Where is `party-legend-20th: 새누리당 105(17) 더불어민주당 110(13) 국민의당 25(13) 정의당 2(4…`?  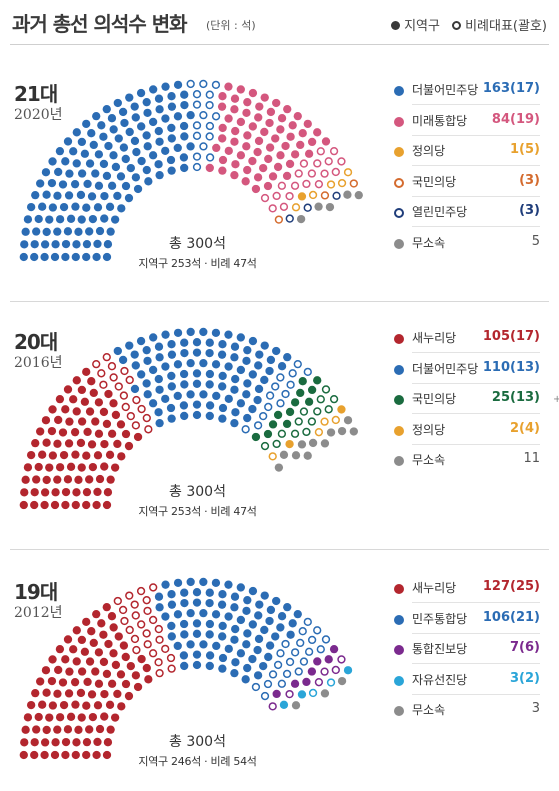
party-legend-20th: 새누리당 105(17) 더불어민주당 110(13) 국민의당 25(13) 정의당 2(4… is located at coordinates (472, 402).